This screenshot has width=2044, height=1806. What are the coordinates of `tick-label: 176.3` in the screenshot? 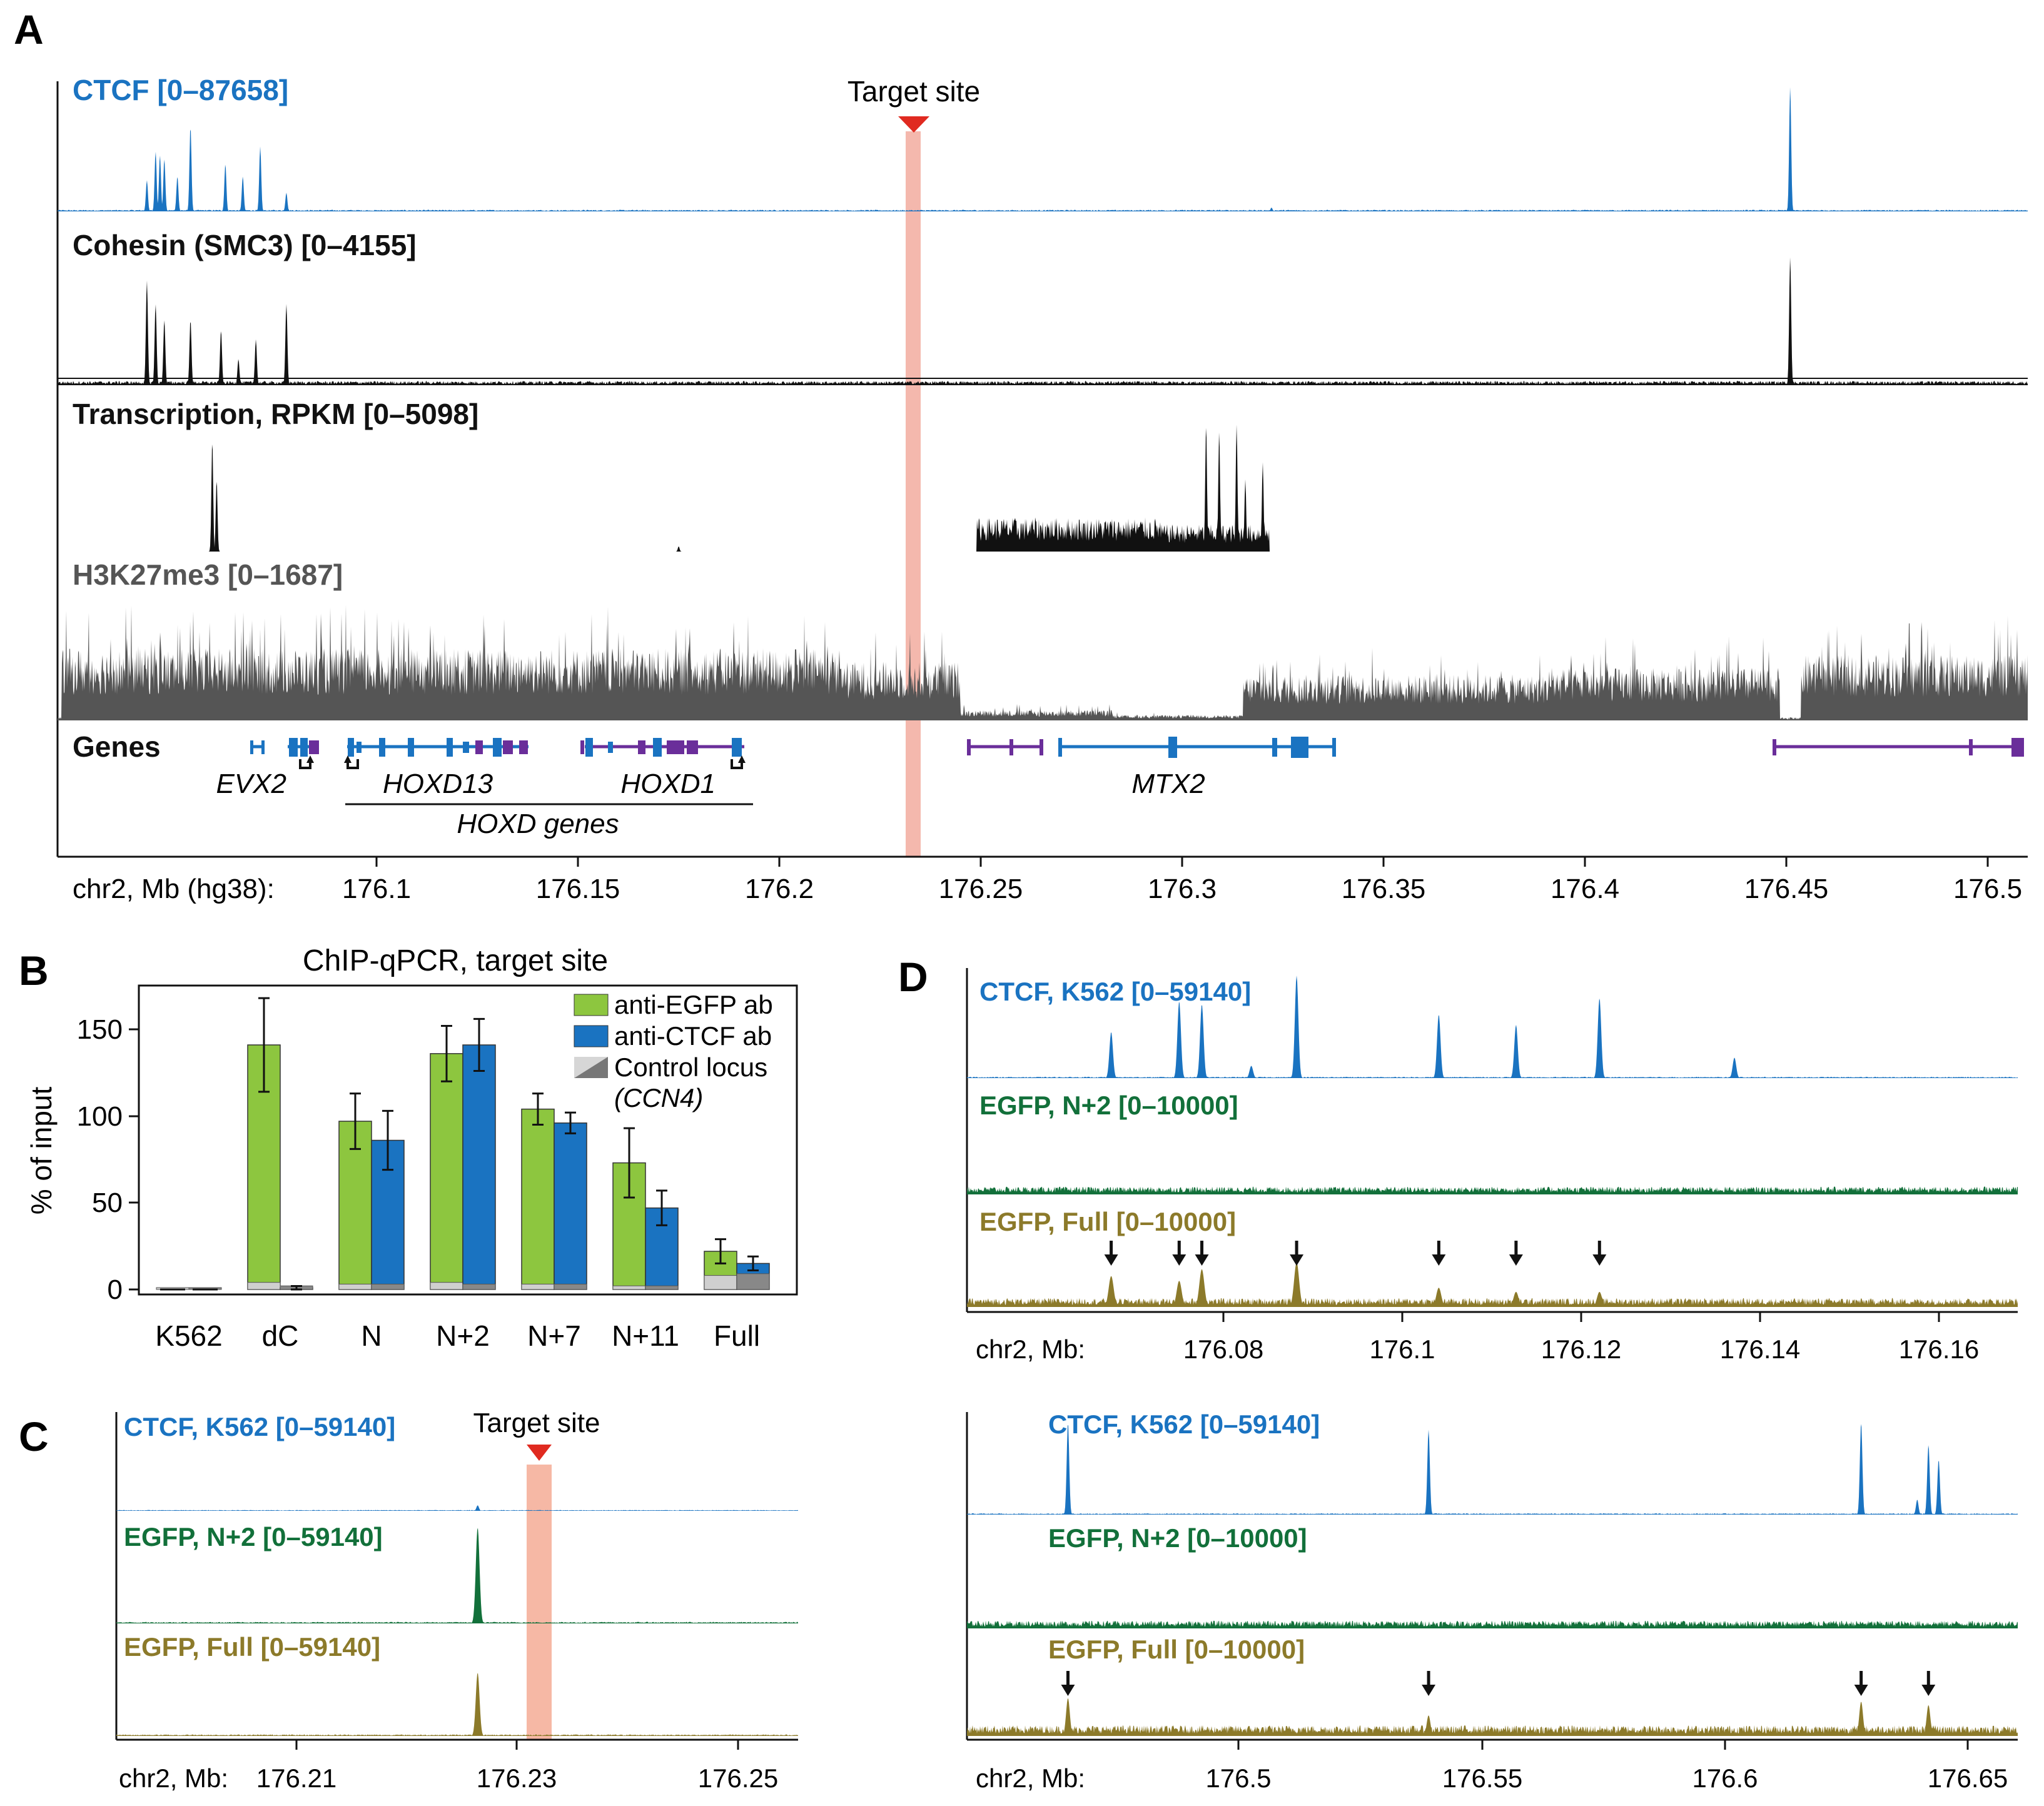 It's located at (1182, 889).